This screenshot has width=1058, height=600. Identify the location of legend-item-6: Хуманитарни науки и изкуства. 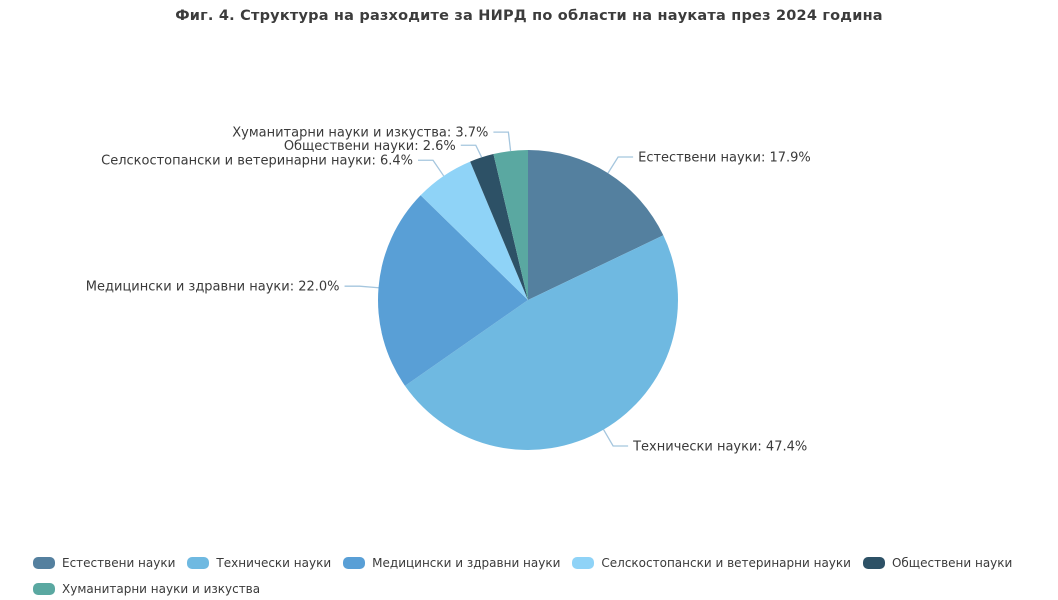
(146, 589).